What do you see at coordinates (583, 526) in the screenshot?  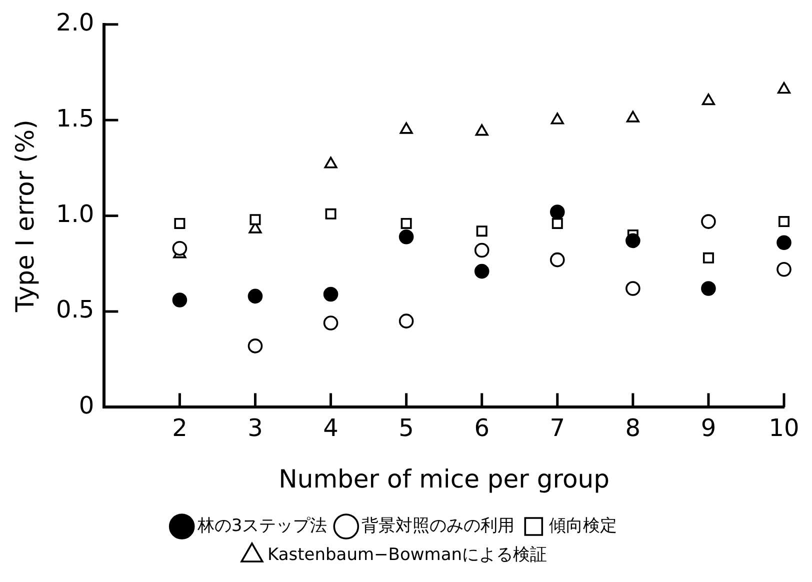 I see `legend-label: 傾向検定` at bounding box center [583, 526].